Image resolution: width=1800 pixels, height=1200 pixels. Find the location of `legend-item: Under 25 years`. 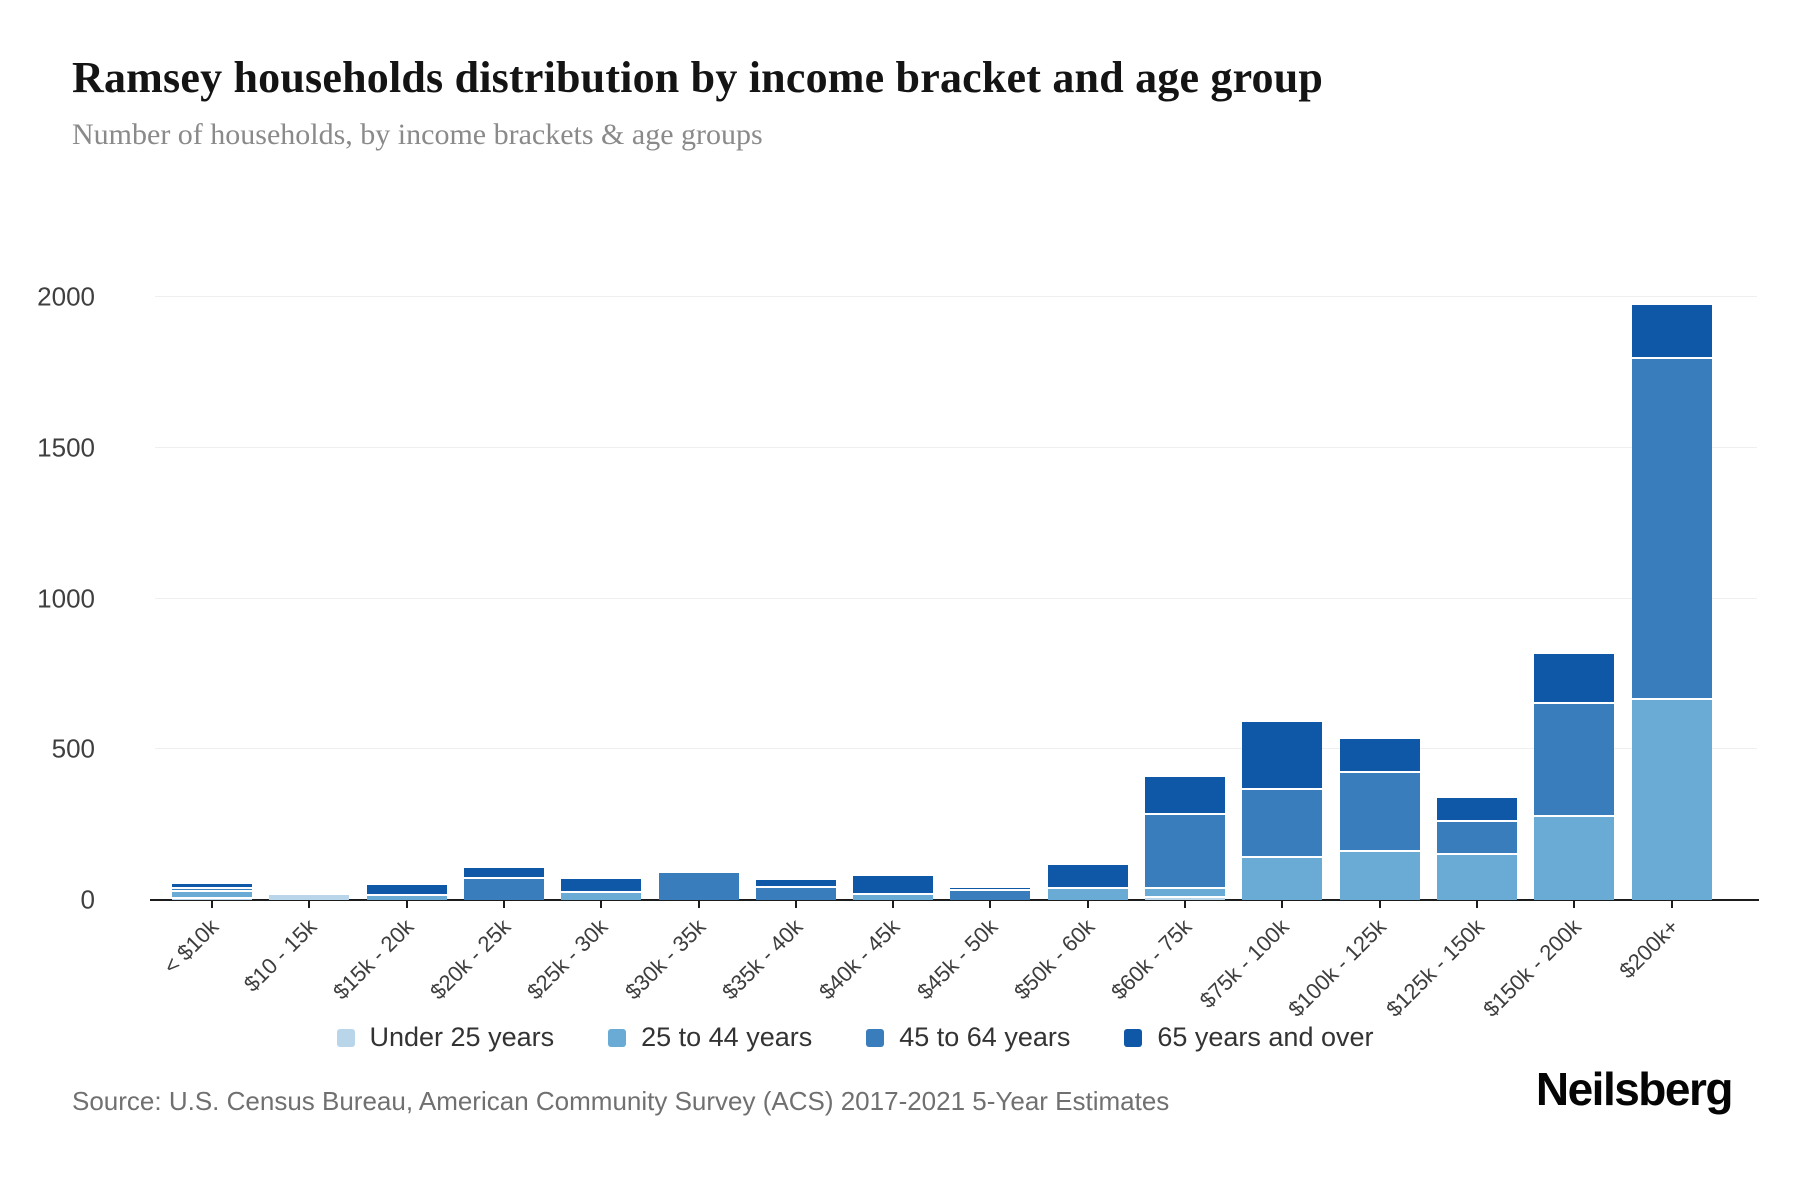

legend-item: Under 25 years is located at coordinates (445, 1037).